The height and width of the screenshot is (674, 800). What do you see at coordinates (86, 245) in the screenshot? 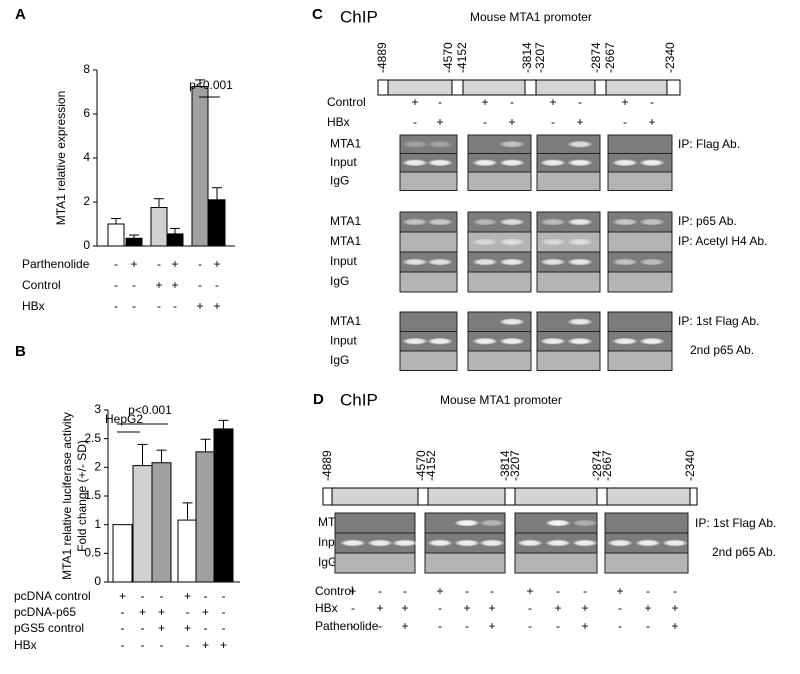
I see `y-tick-label: 0` at bounding box center [86, 245].